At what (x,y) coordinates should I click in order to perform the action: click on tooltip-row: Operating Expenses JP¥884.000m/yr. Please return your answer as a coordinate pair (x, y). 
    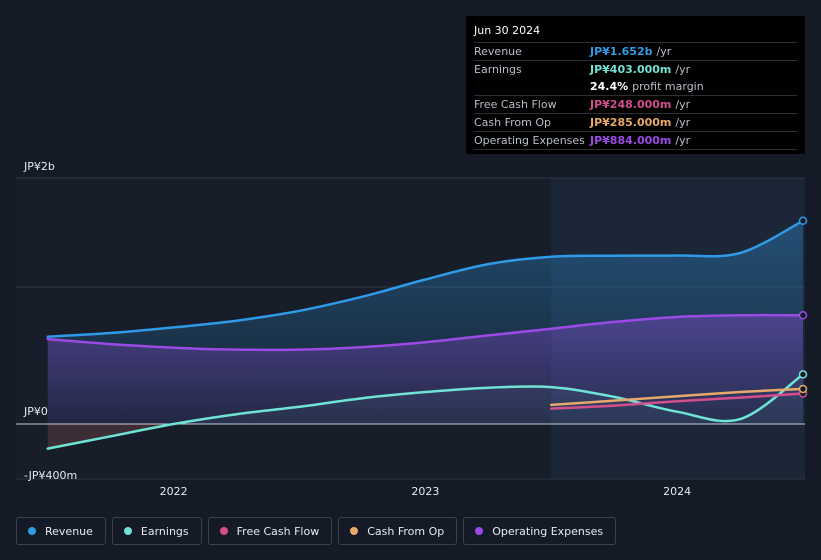
    Looking at the image, I should click on (635, 141).